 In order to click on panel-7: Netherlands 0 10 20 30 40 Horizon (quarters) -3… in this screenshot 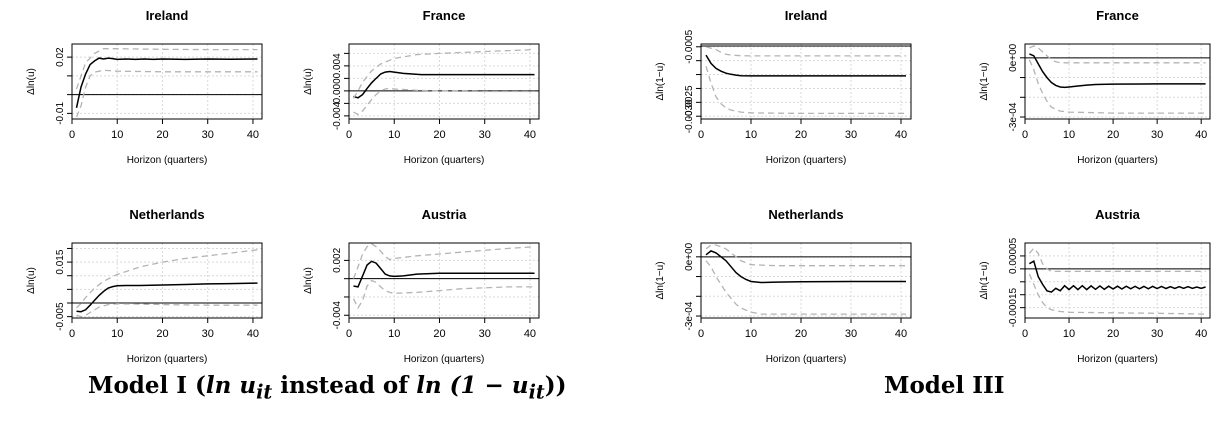, I will do `click(783, 286)`.